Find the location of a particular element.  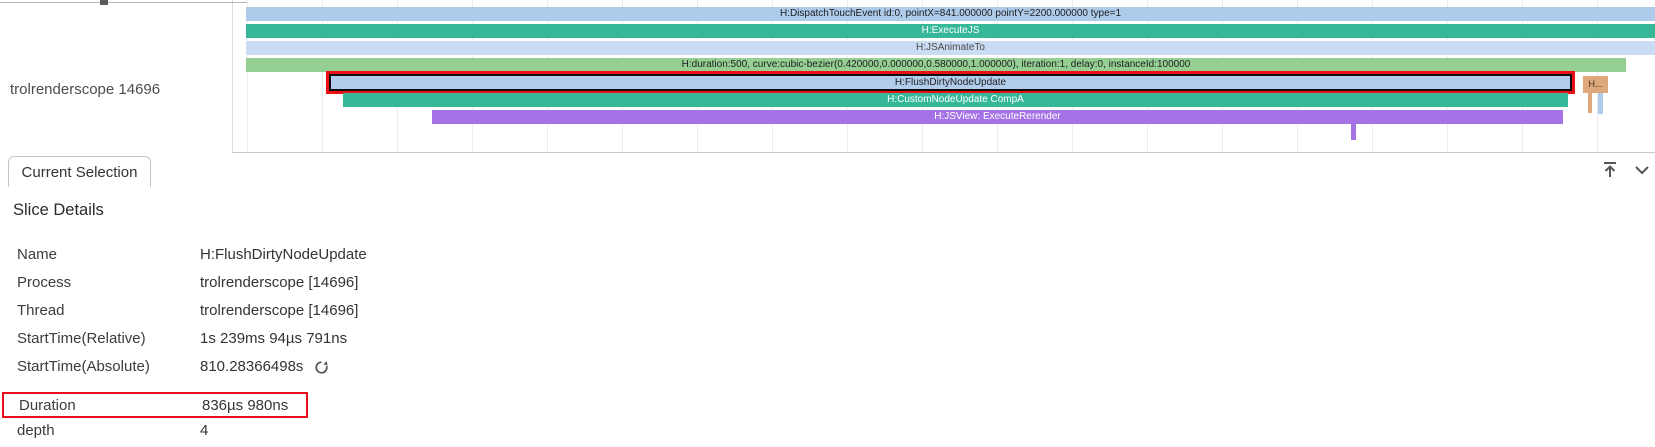

detail-row-thread: Thread trolrenderscope [14696] is located at coordinates (827, 310).